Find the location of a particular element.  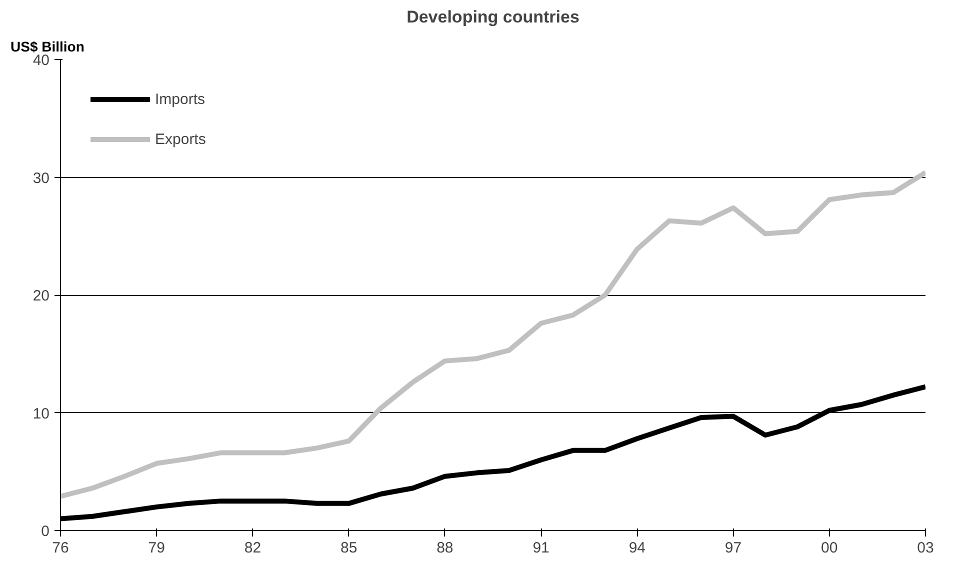

x-tick-label: 76 is located at coordinates (60, 548).